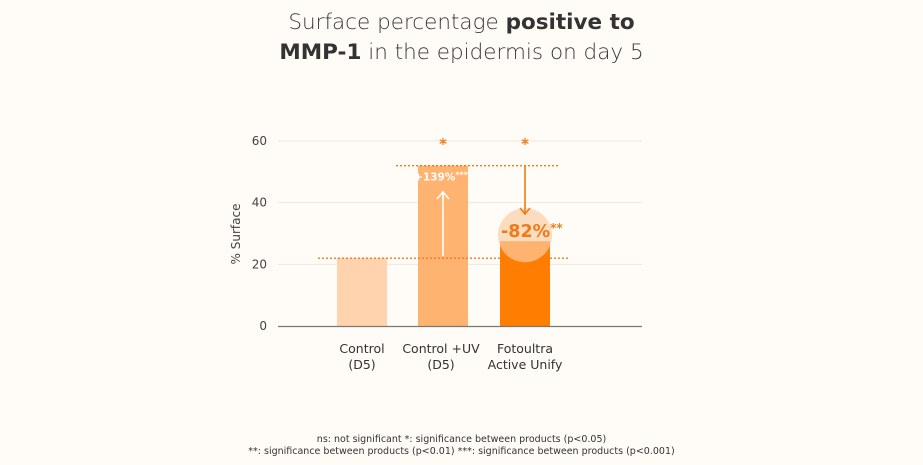  Describe the element at coordinates (443, 195) in the screenshot. I see `up-arrow-icon` at that location.